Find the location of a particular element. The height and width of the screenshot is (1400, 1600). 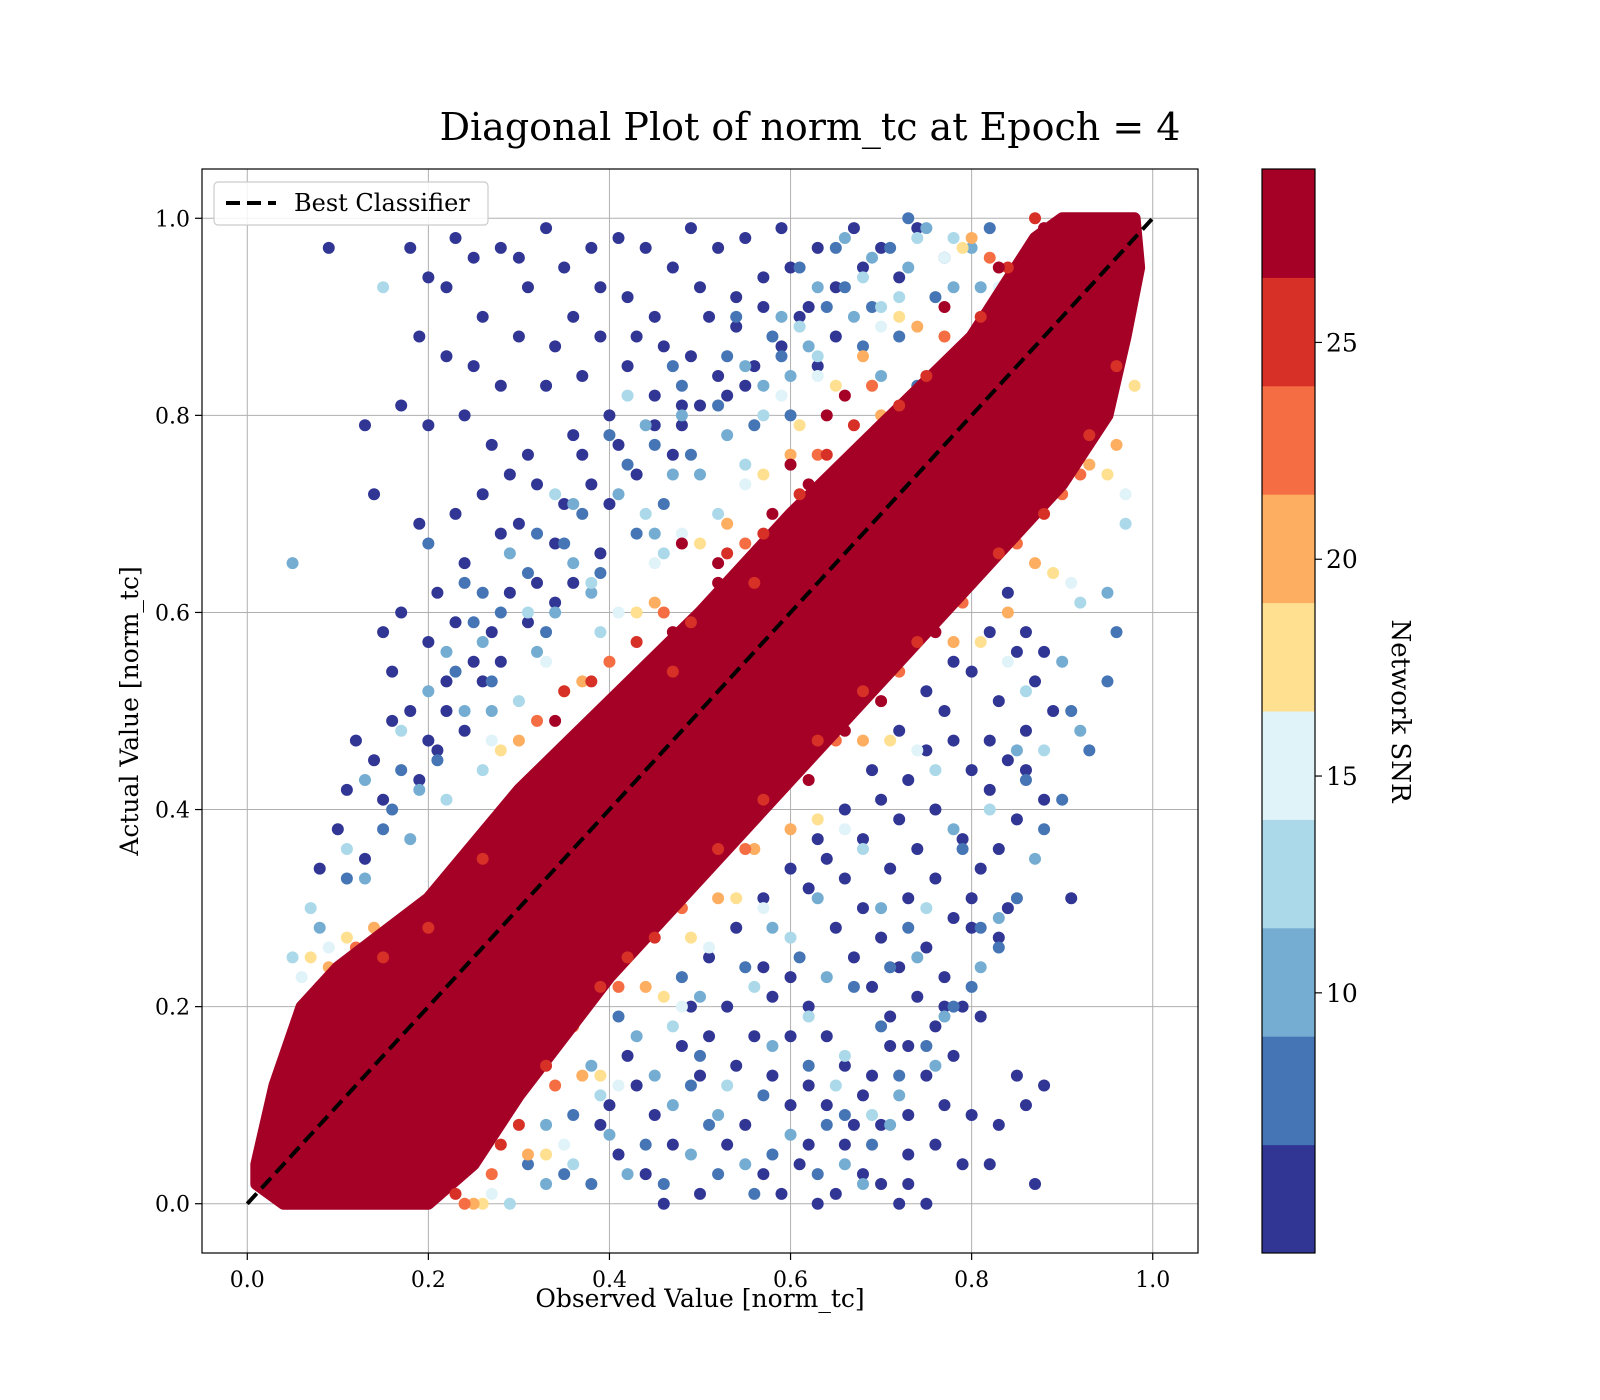

legend: Best Classifier is located at coordinates (351, 203).